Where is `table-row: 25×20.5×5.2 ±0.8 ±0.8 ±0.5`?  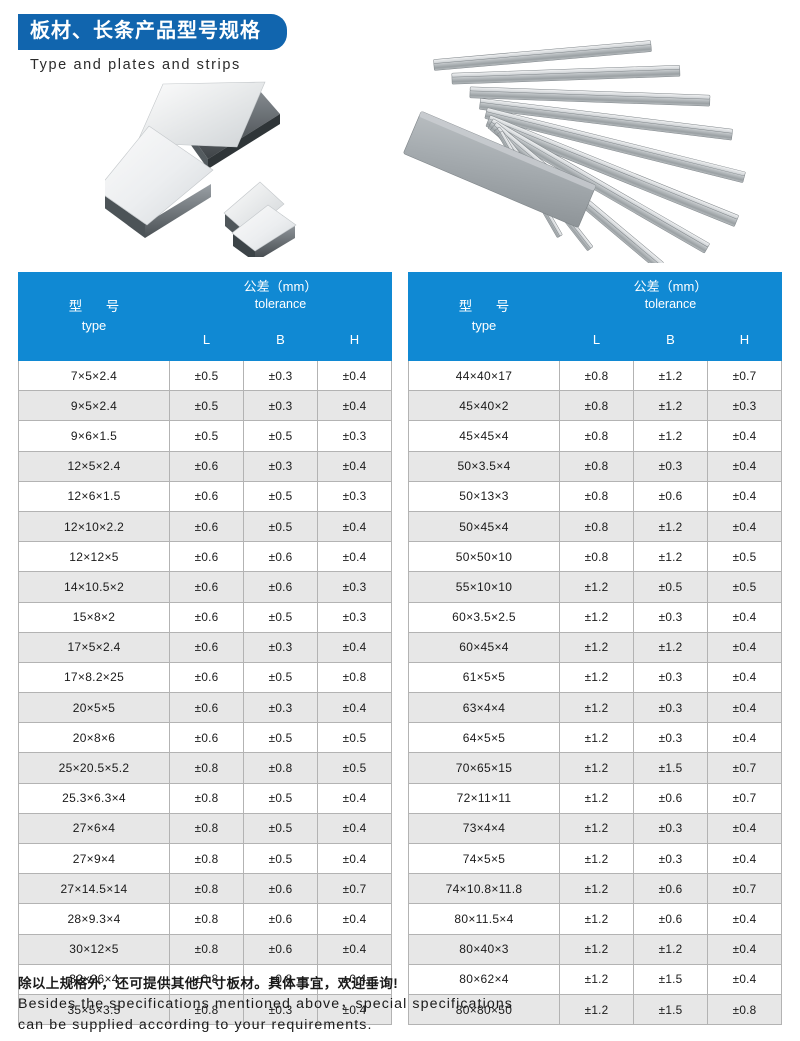
table-row: 25×20.5×5.2 ±0.8 ±0.8 ±0.5 is located at coordinates (205, 768).